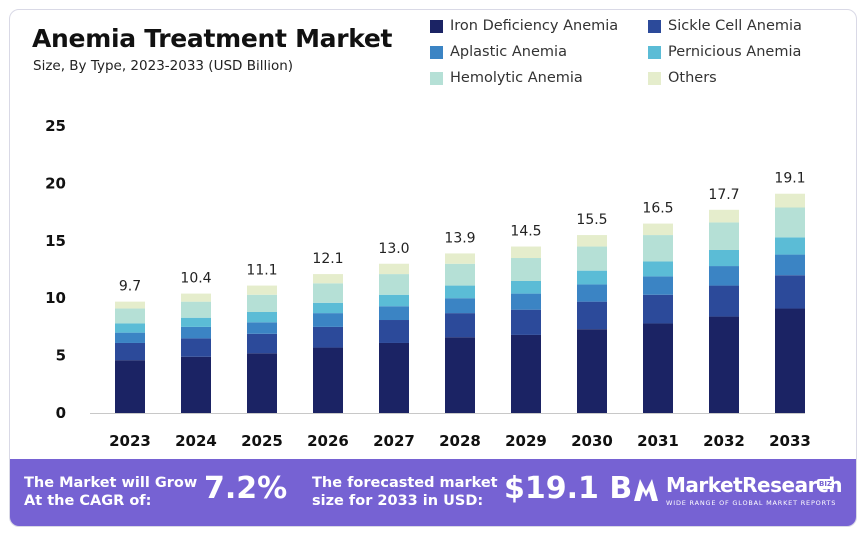  What do you see at coordinates (398, 501) in the screenshot?
I see `forecast-caption-line2: size for 2033 in USD:` at bounding box center [398, 501].